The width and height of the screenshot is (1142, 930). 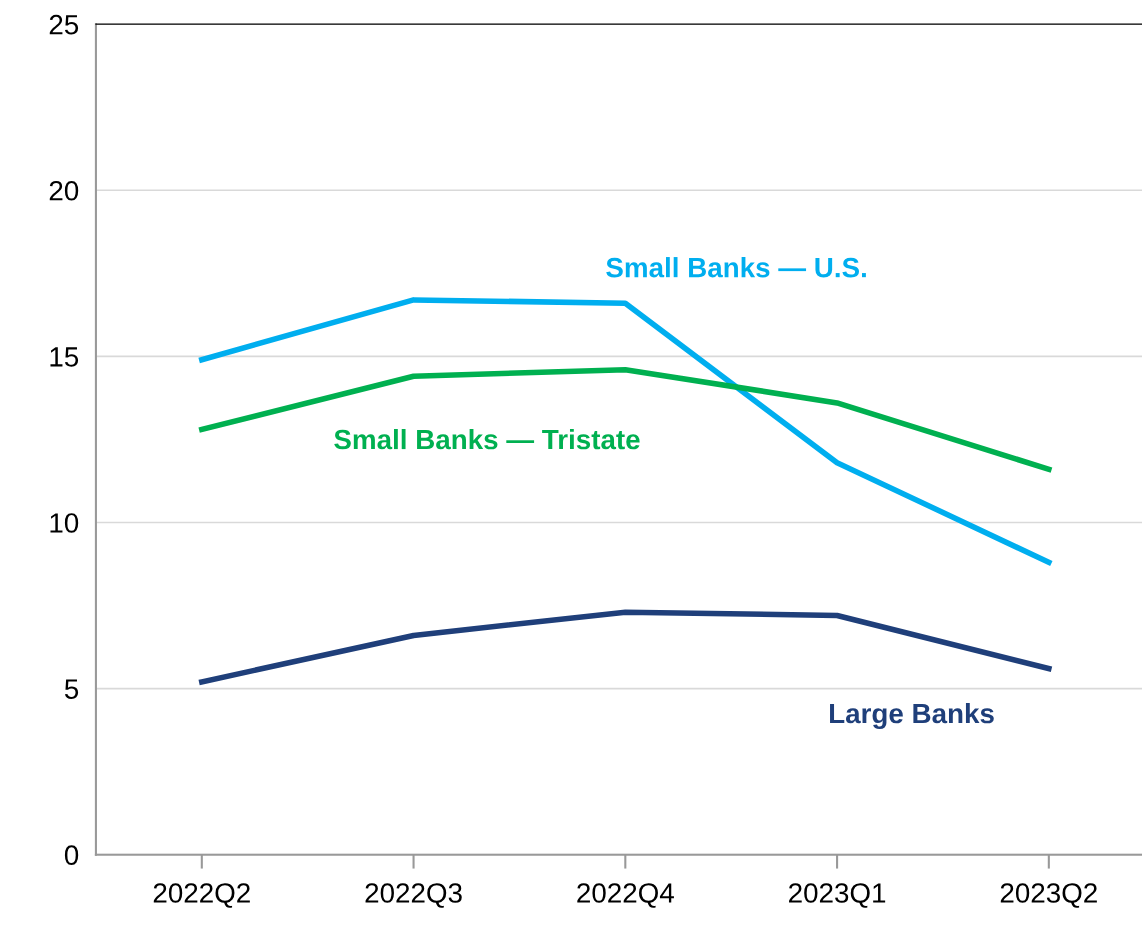 What do you see at coordinates (71, 689) in the screenshot?
I see `y-tick-label: 5` at bounding box center [71, 689].